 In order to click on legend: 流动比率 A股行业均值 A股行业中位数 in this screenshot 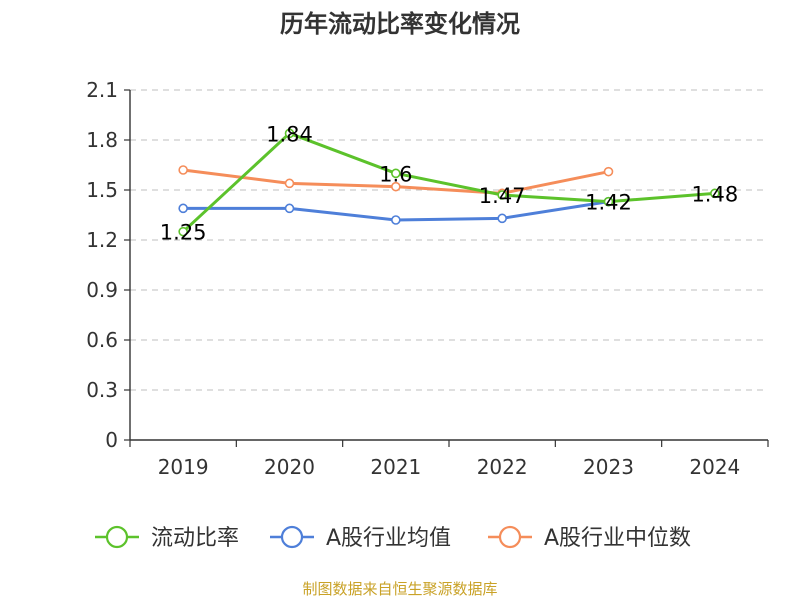, I will do `click(393, 538)`.